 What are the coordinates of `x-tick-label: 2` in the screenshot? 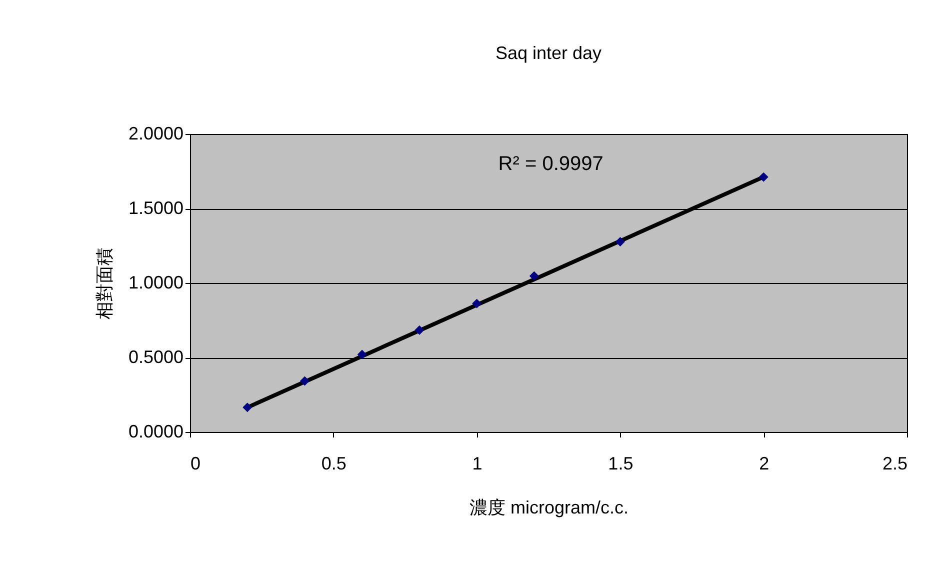 It's located at (764, 464).